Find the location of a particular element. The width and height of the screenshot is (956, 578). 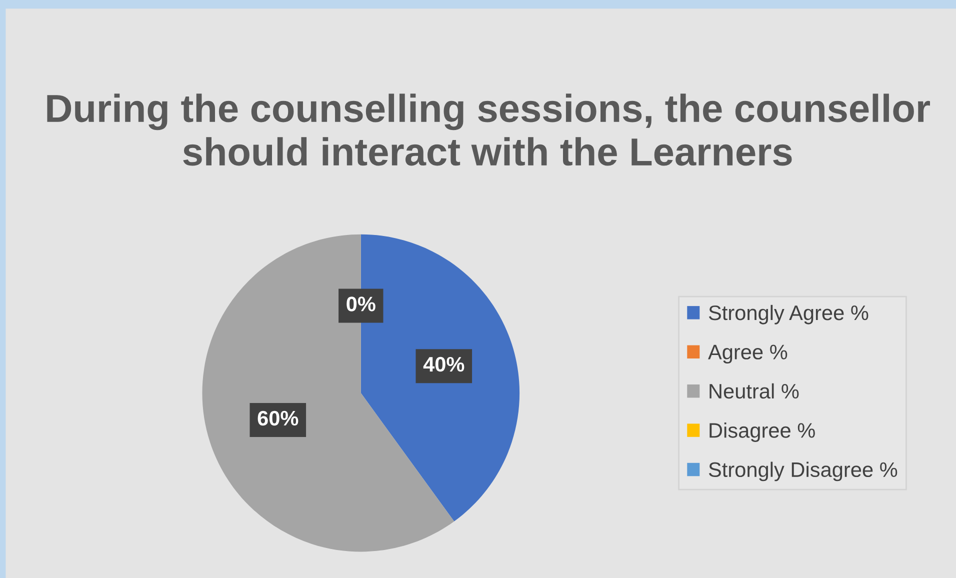

chart-title: During the counselling sessions, the counsellor should interact with the Learners is located at coordinates (488, 130).